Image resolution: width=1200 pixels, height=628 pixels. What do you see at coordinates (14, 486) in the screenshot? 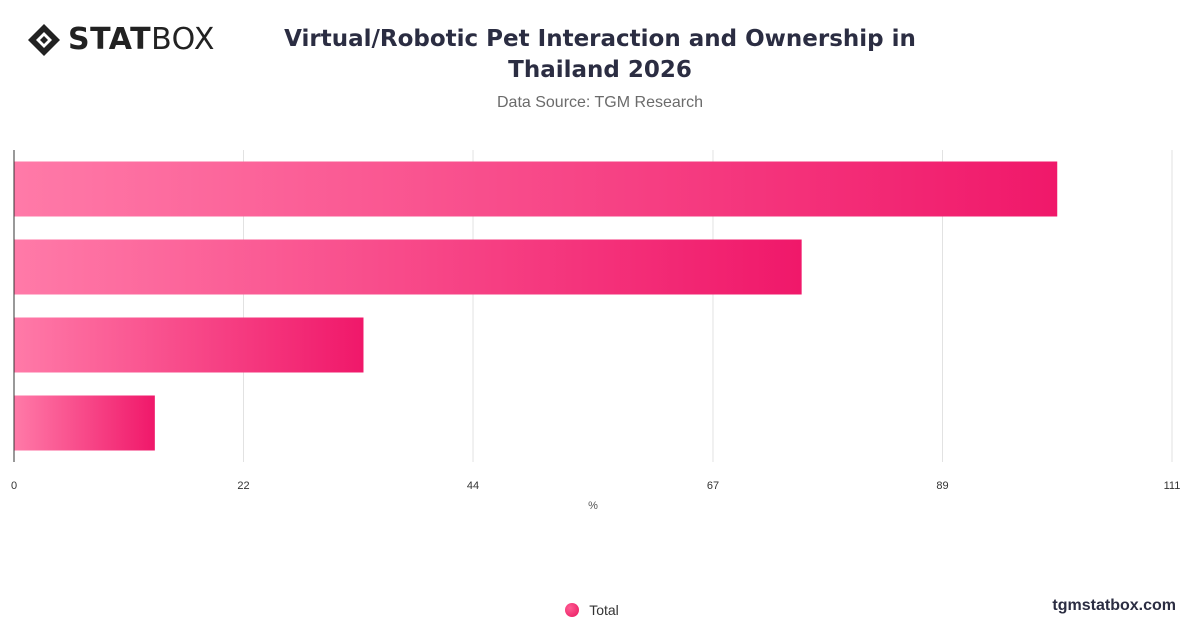
I see `x-tick-label: 0` at bounding box center [14, 486].